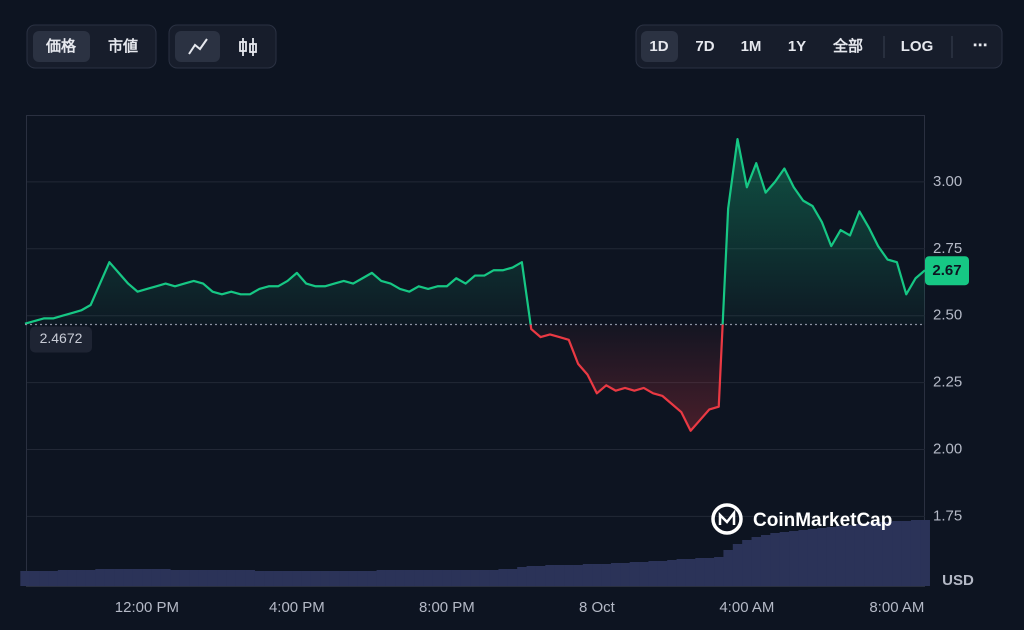 The image size is (1024, 630). Describe the element at coordinates (917, 46) in the screenshot. I see `log-toggle: LOG` at that location.